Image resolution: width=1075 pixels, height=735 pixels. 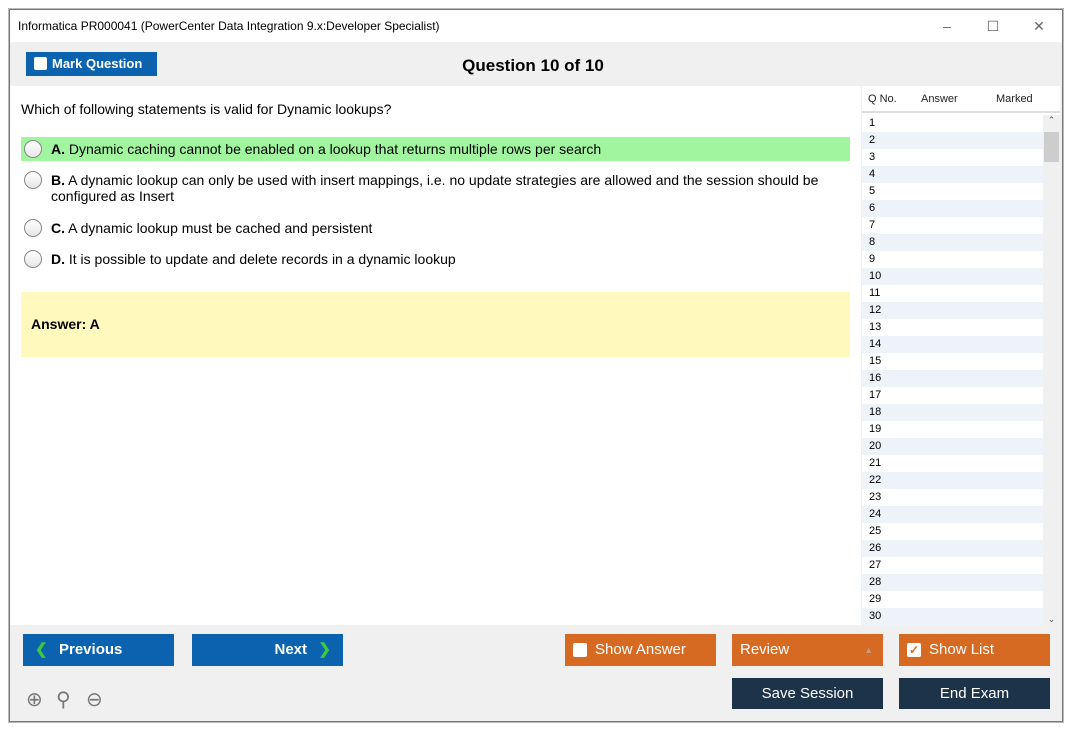 What do you see at coordinates (939, 99) in the screenshot?
I see `header-answer: Answer` at bounding box center [939, 99].